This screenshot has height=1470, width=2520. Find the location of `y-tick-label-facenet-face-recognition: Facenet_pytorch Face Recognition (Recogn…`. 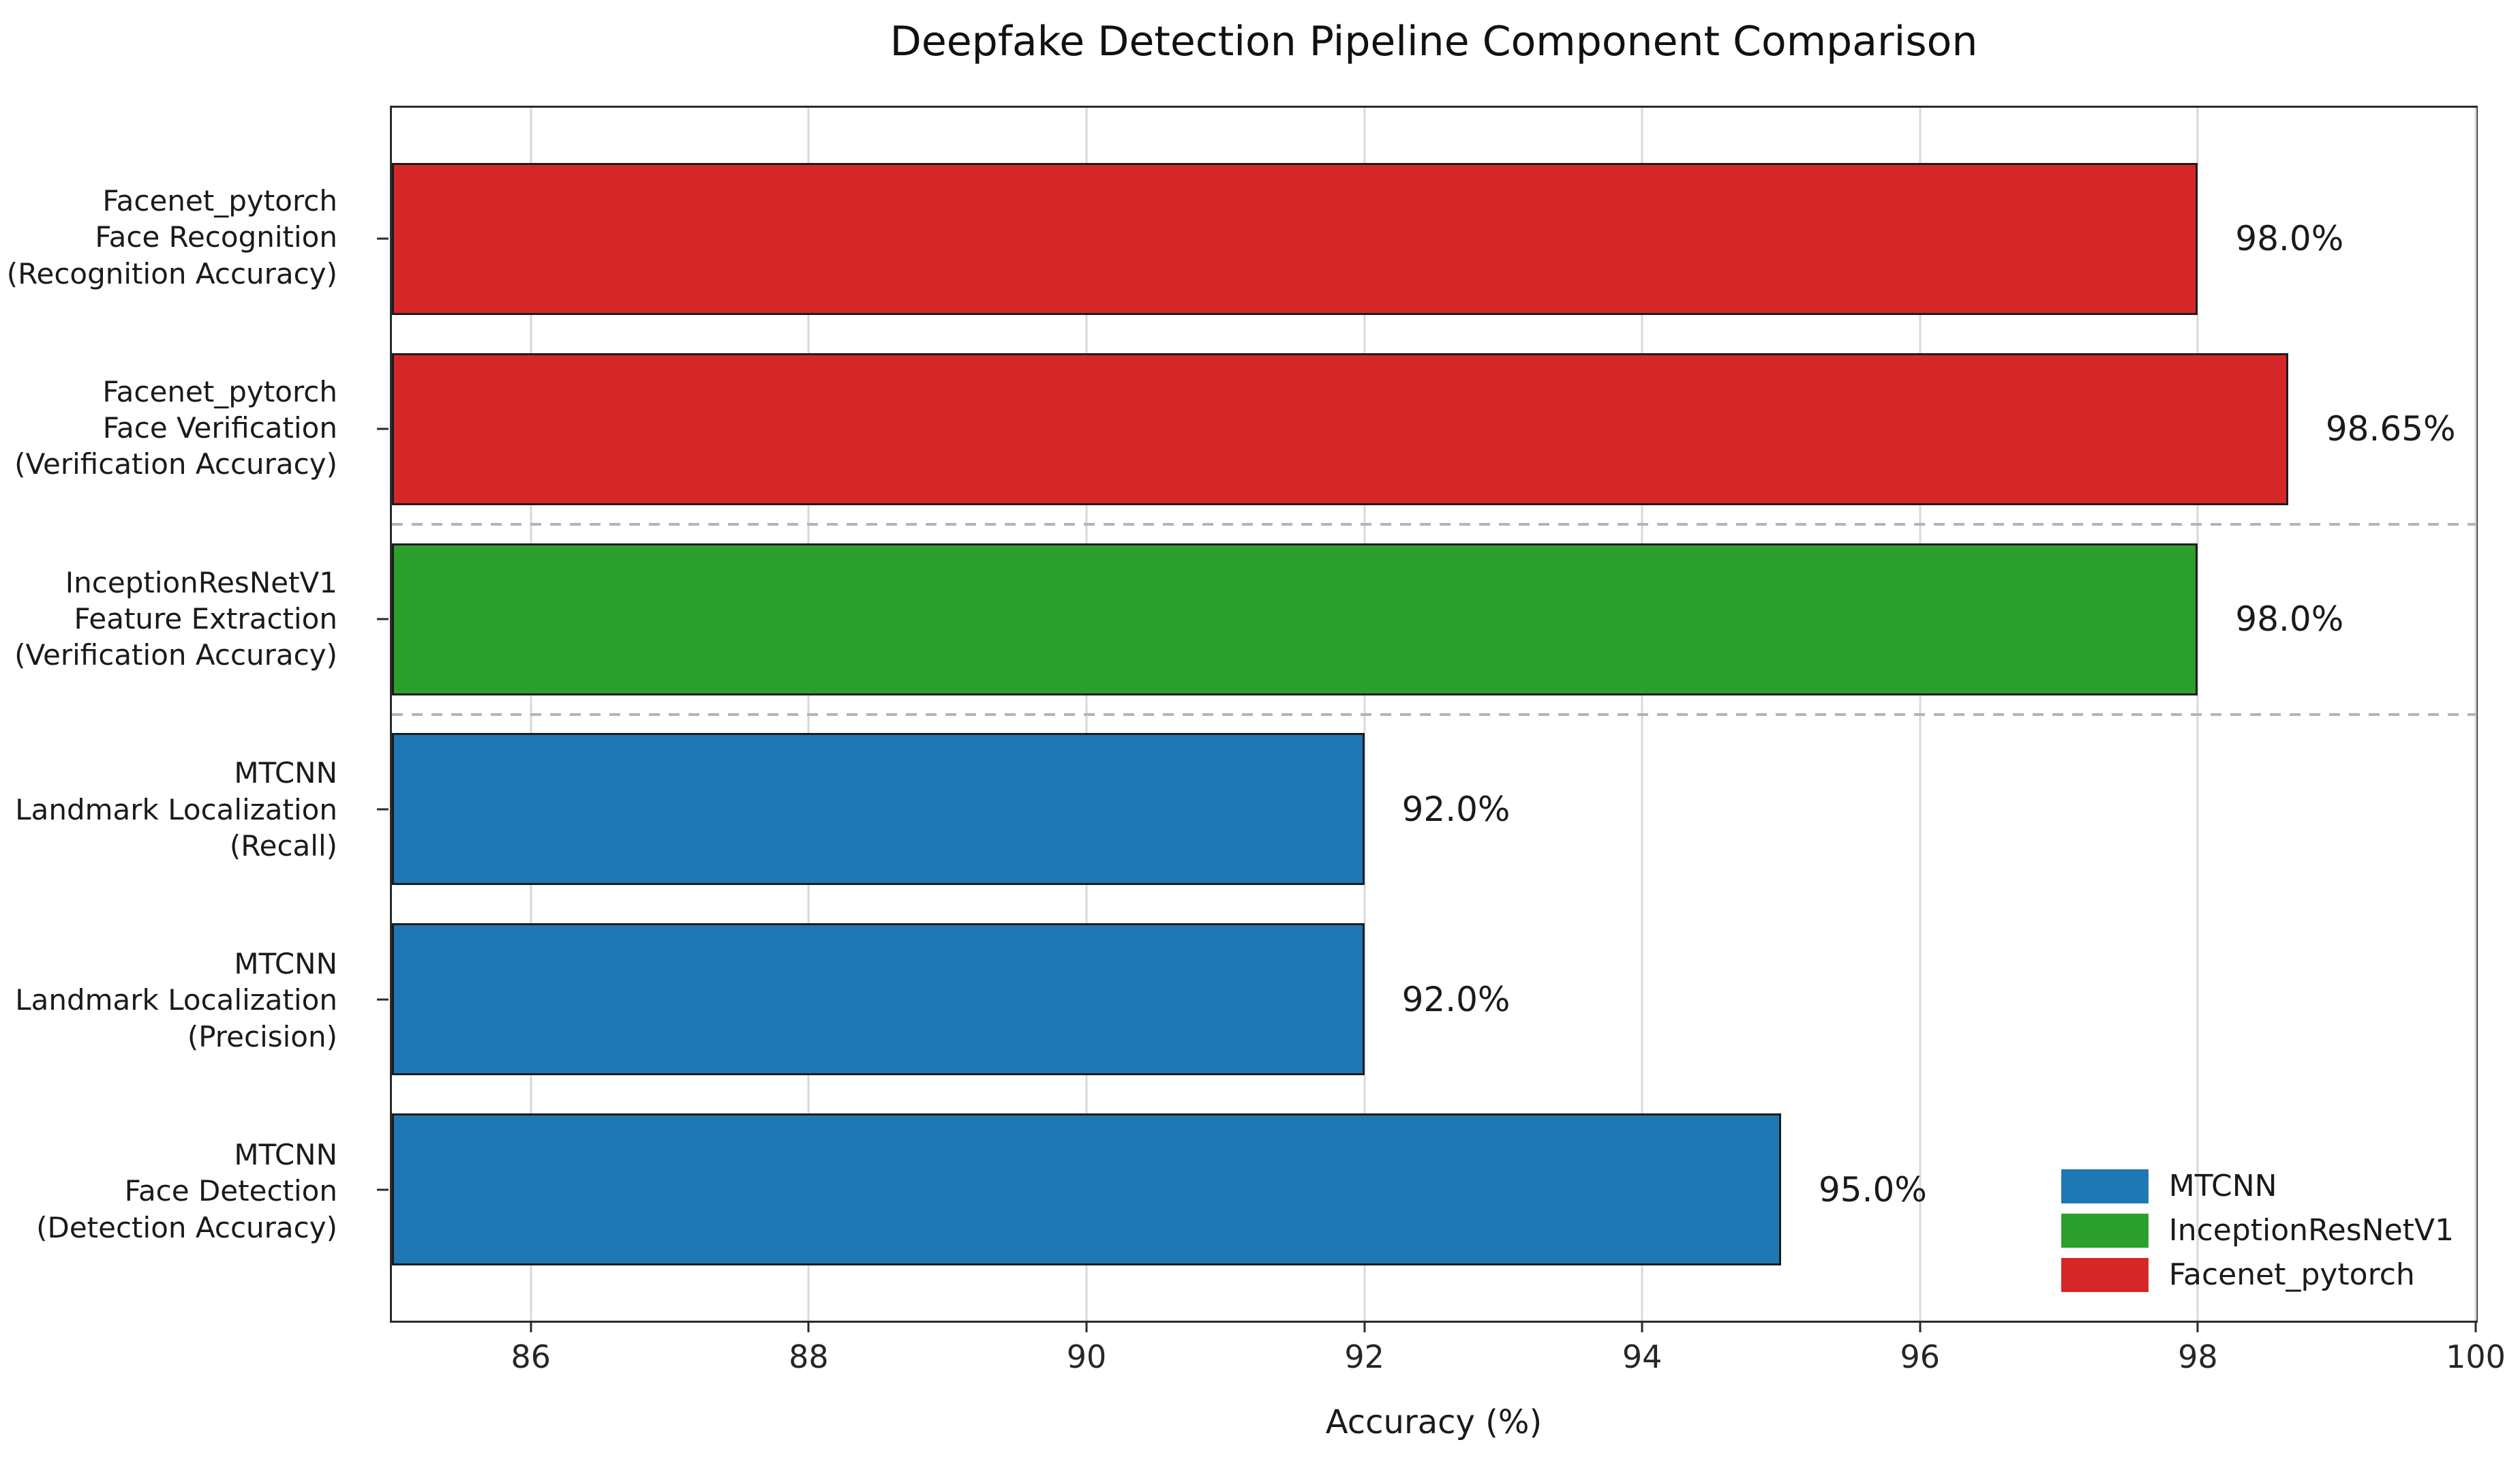

y-tick-label-facenet-face-recognition: Facenet_pytorch Face Recognition (Recogn… is located at coordinates (171, 237).